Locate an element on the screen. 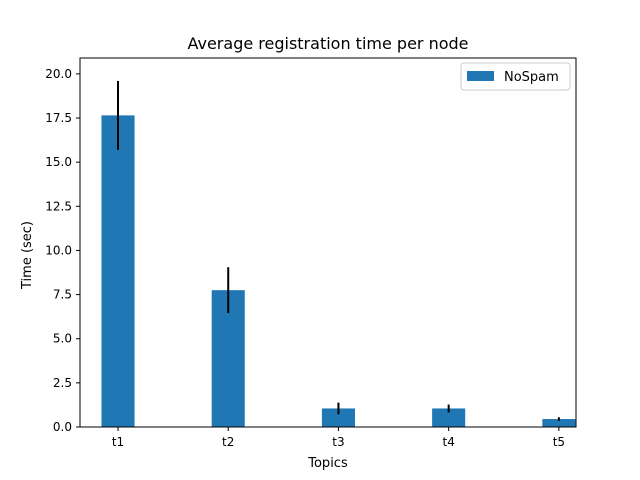 The height and width of the screenshot is (480, 640). y-tick-label: 2.5 is located at coordinates (62, 383).